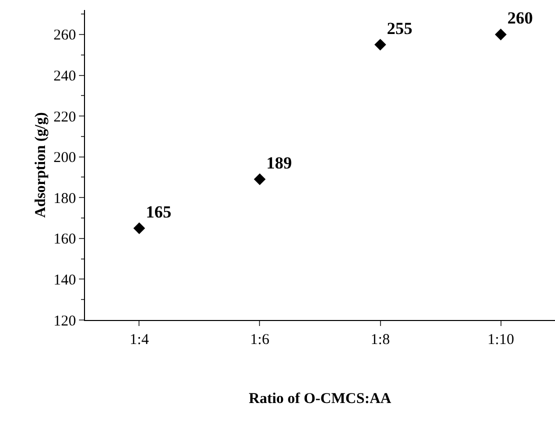  Describe the element at coordinates (41, 165) in the screenshot. I see `y-axis-title: Adsorption (g/g)` at that location.